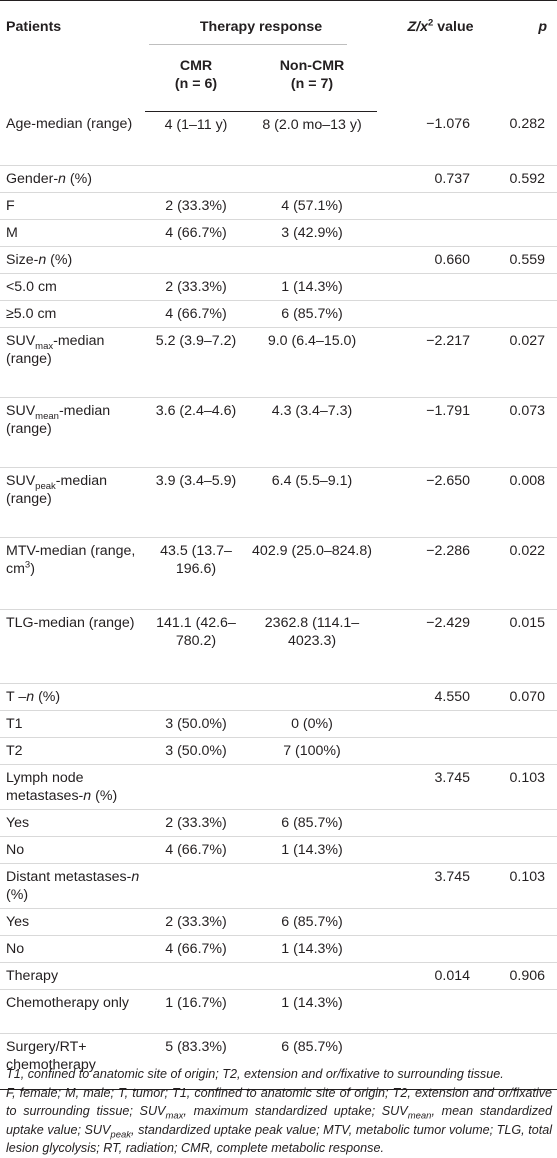 This screenshot has width=557, height=1158. I want to click on row-label: T –n (%), so click(33, 696).